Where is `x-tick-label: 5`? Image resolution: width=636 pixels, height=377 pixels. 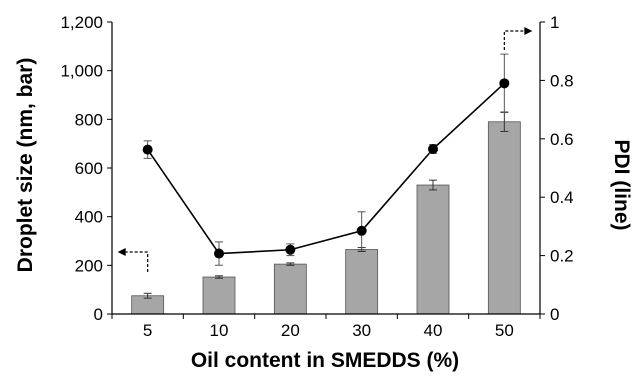 x-tick-label: 5 is located at coordinates (147, 330).